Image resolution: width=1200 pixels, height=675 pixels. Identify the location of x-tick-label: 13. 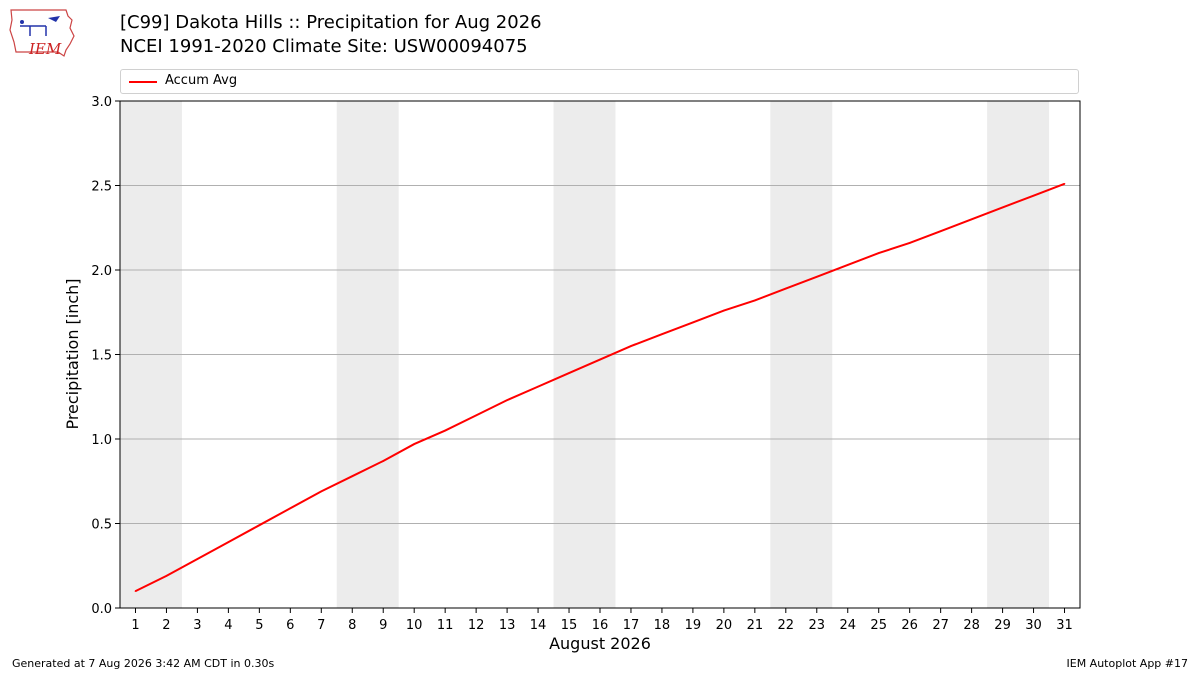
(507, 625).